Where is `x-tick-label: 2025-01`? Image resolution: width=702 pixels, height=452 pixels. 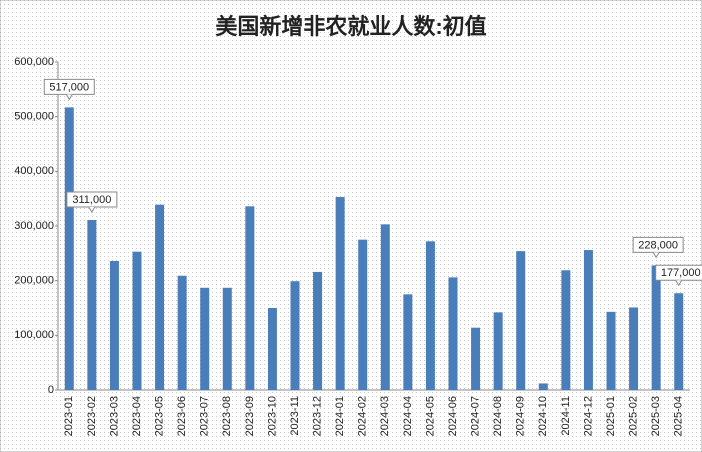
x-tick-label: 2025-01 is located at coordinates (611, 416).